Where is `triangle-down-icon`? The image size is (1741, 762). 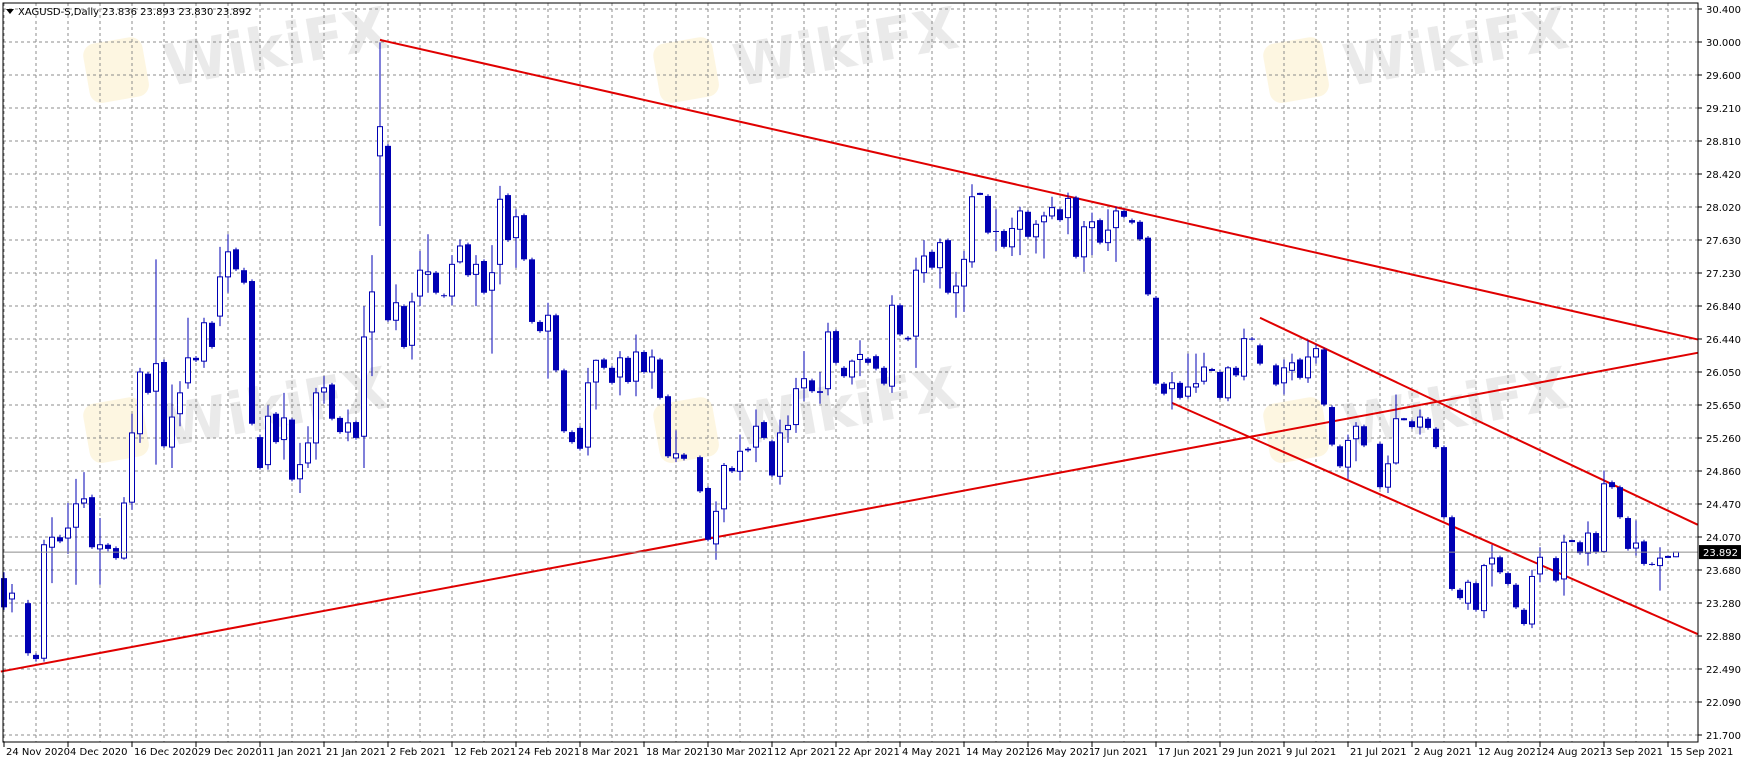
triangle-down-icon is located at coordinates (10, 11).